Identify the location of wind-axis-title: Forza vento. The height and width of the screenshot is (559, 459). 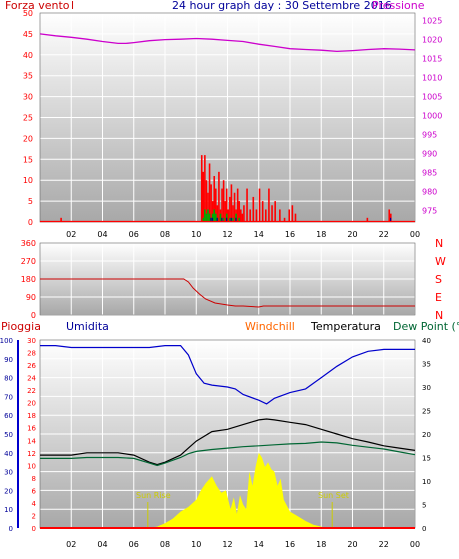
(37, 6).